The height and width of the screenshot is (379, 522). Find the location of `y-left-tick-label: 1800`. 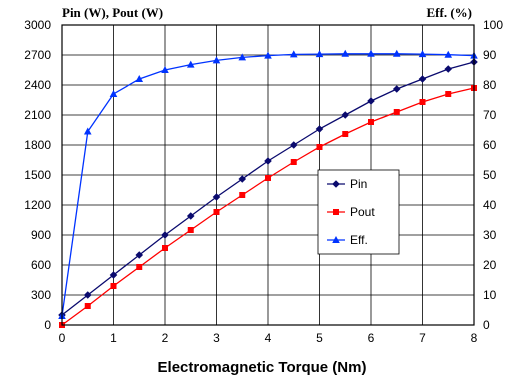

y-left-tick-label: 1800 is located at coordinates (37, 145).